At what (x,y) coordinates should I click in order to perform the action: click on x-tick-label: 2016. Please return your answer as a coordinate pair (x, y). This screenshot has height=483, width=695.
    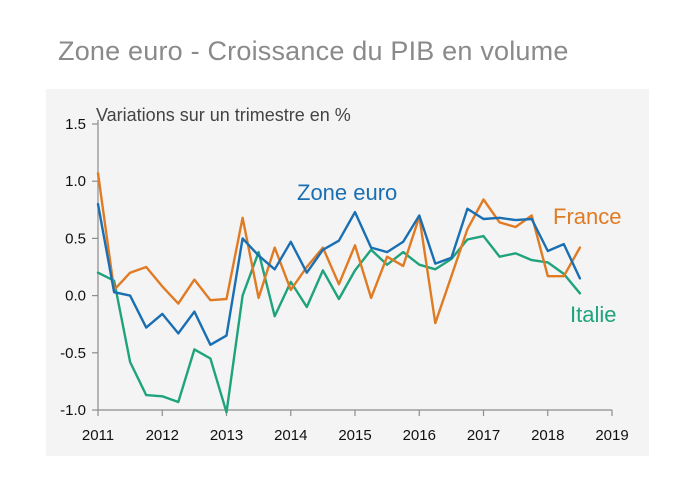
    Looking at the image, I should click on (419, 435).